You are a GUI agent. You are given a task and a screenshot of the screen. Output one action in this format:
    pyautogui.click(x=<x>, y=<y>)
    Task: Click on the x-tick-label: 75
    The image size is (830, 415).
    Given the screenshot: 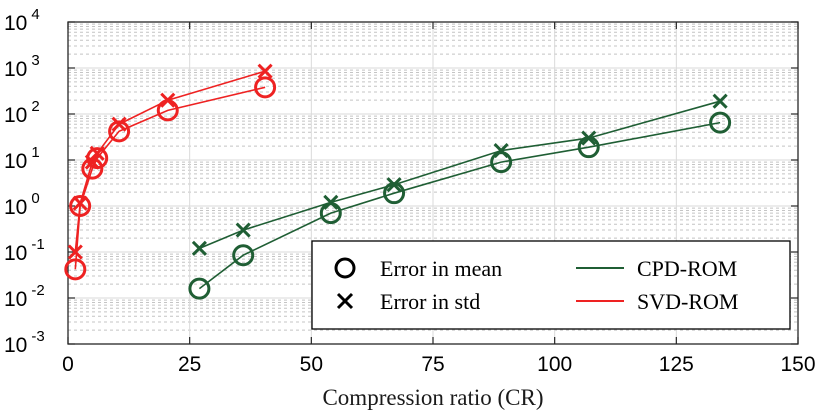 What is the action you would take?
    pyautogui.click(x=432, y=364)
    